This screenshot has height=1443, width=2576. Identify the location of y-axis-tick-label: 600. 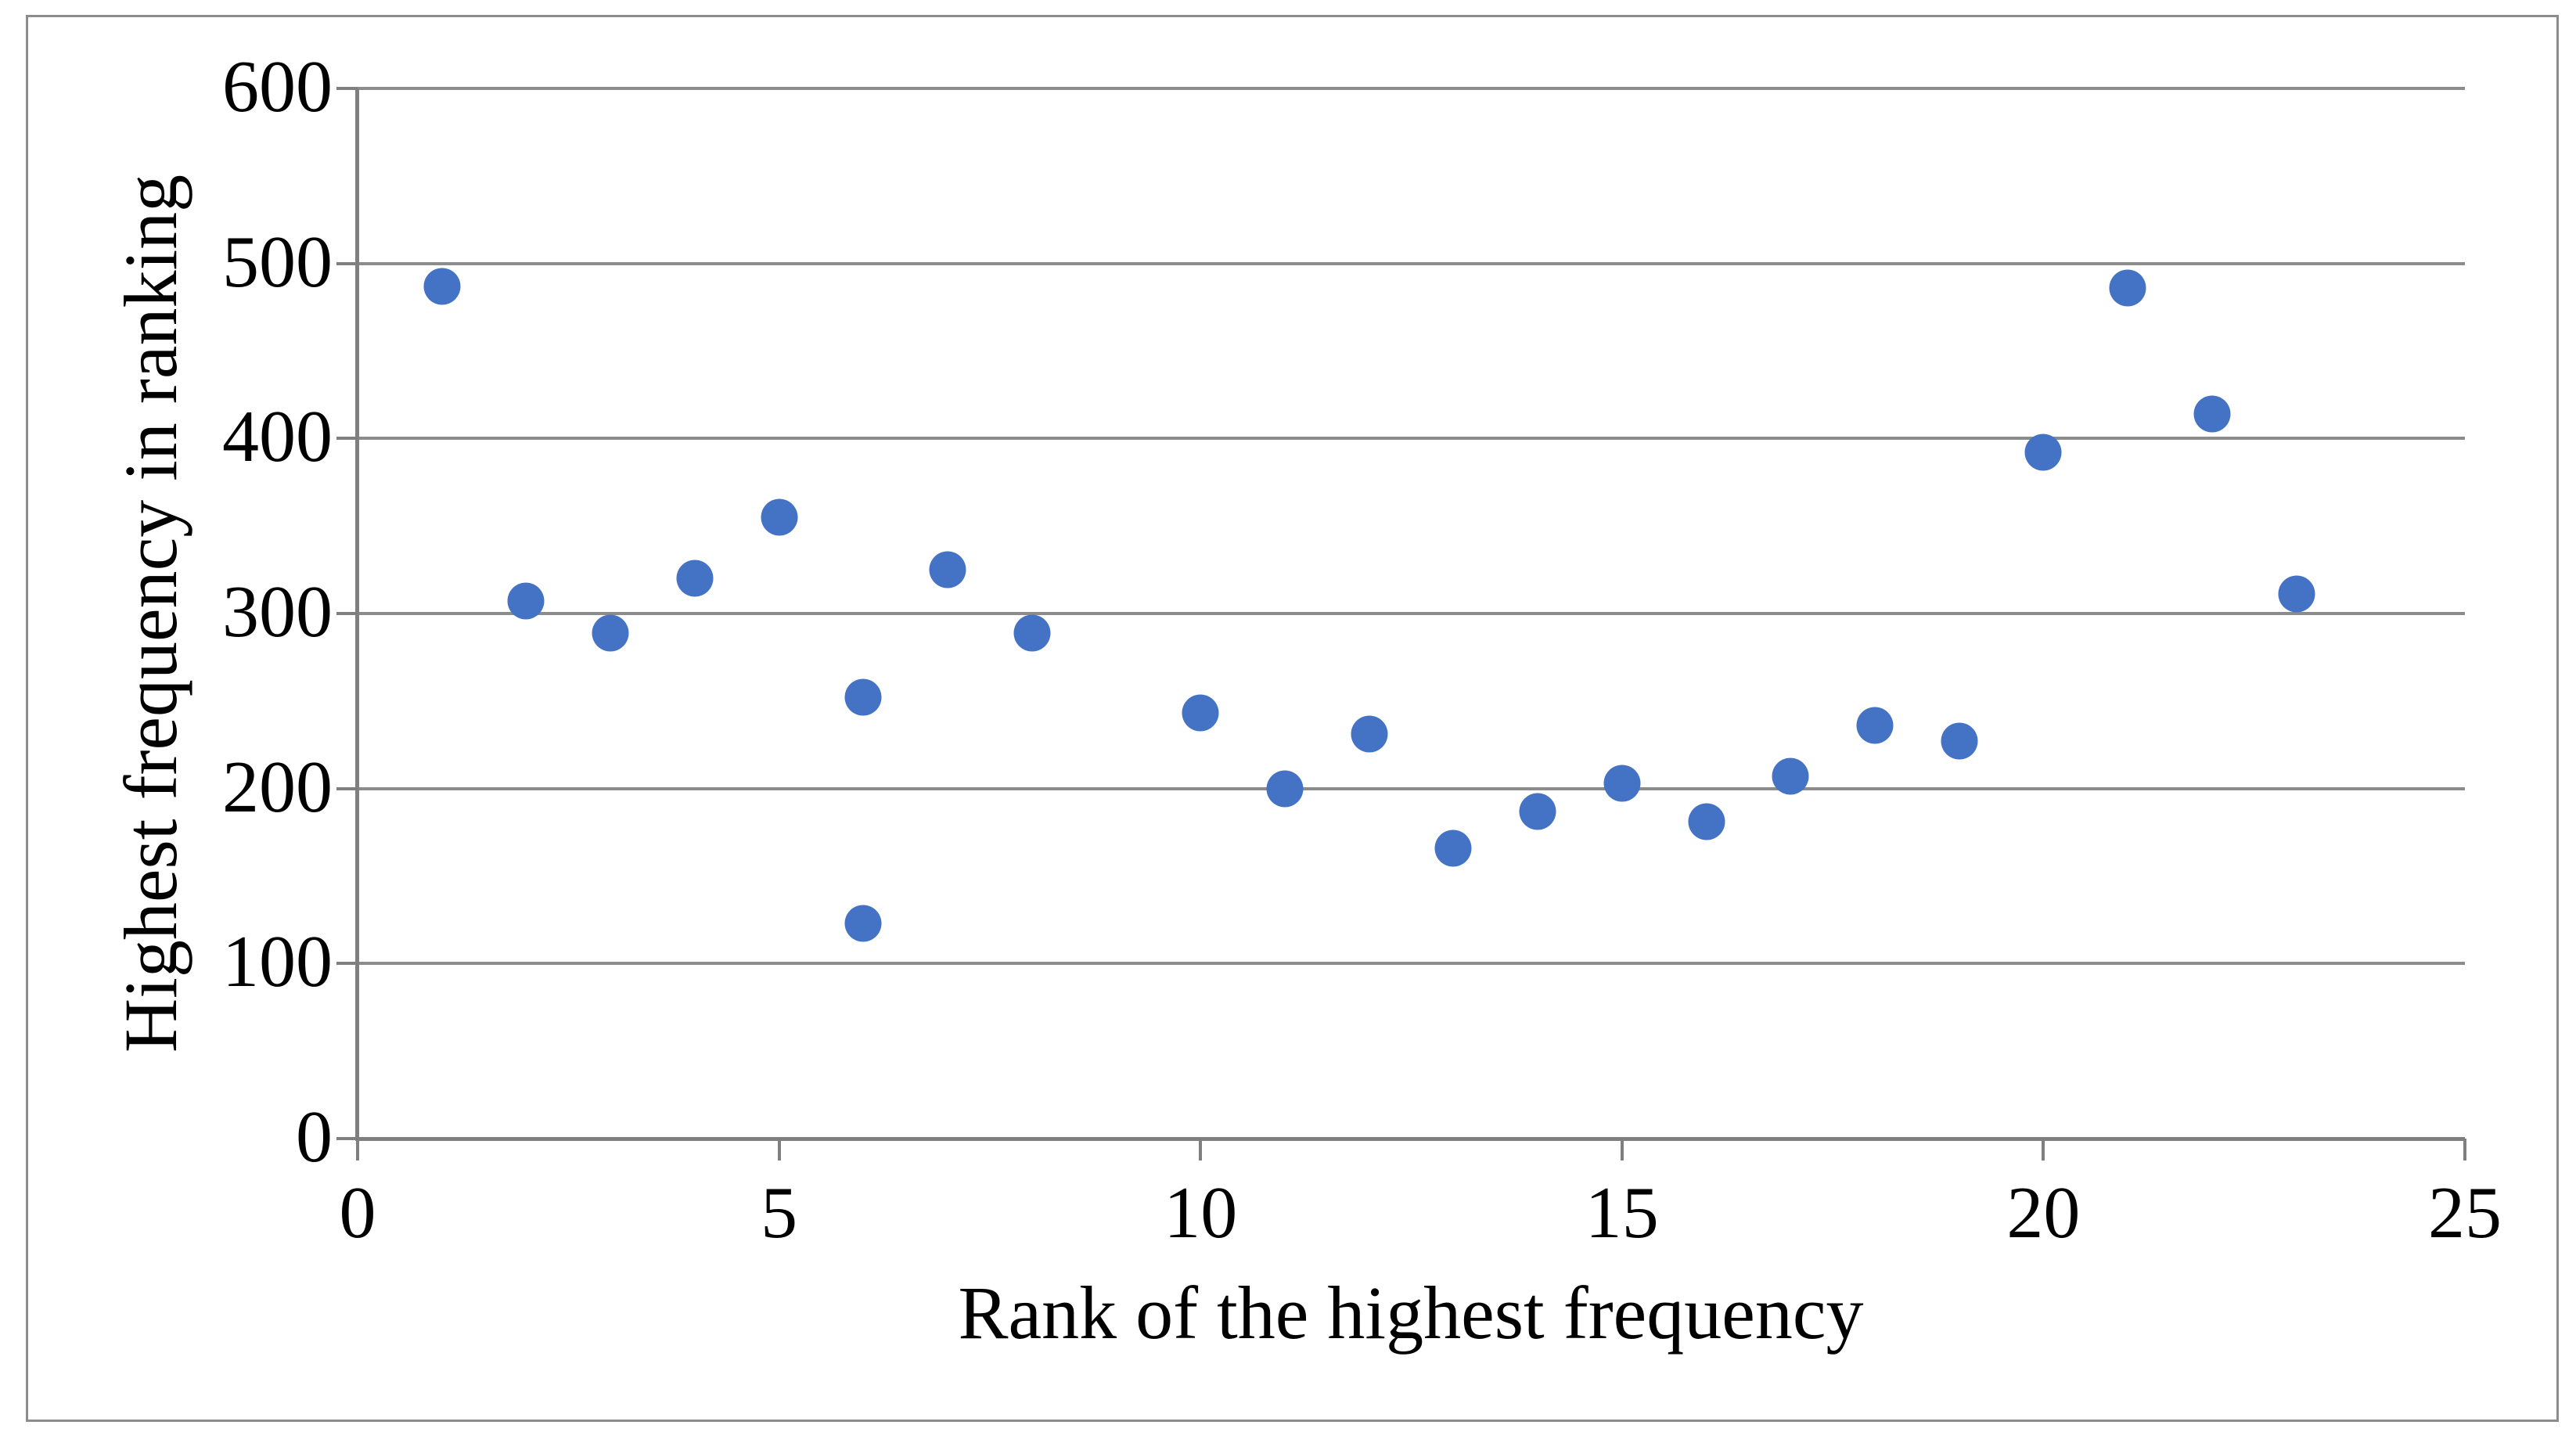
(278, 87).